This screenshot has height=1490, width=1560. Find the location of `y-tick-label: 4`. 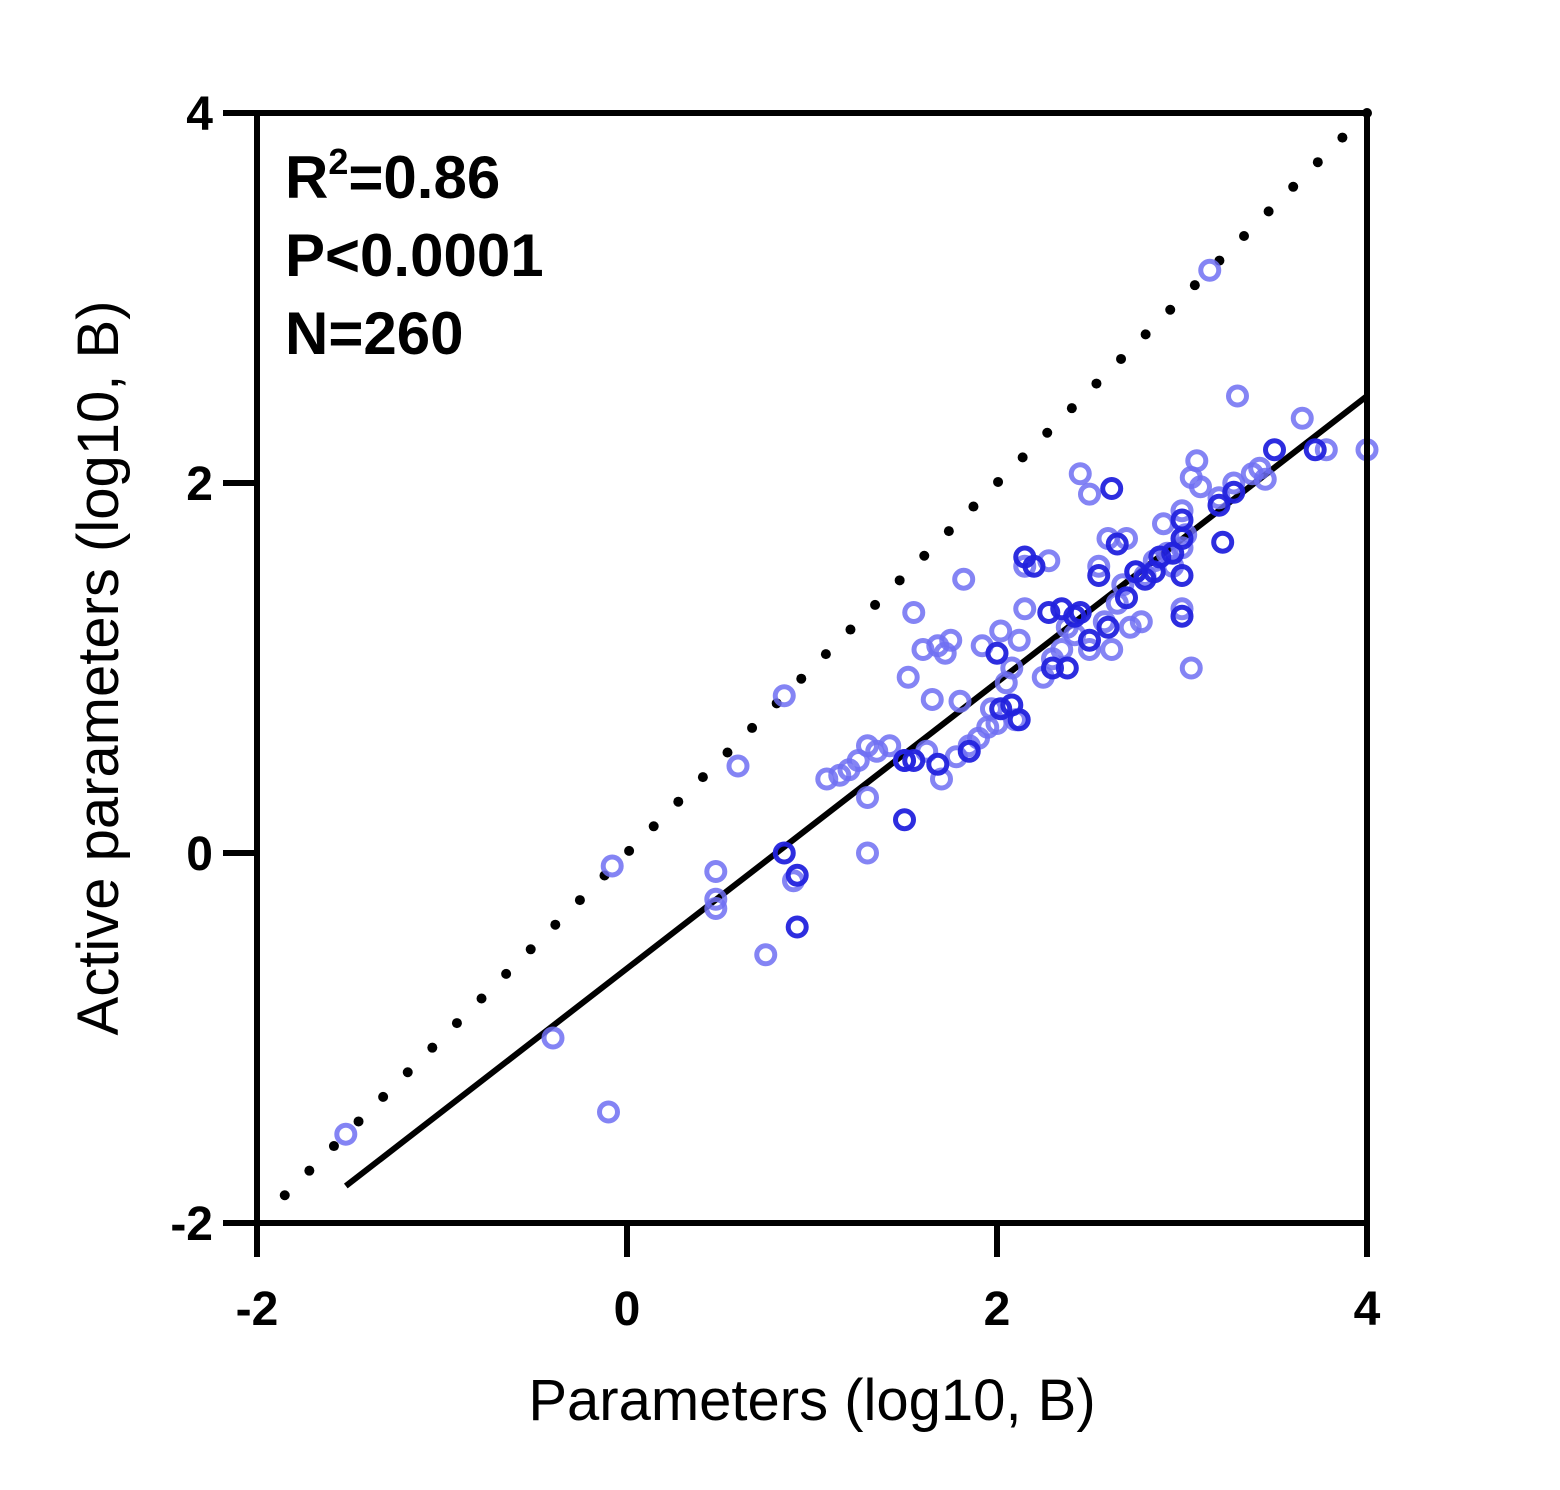

y-tick-label: 4 is located at coordinates (199, 114).